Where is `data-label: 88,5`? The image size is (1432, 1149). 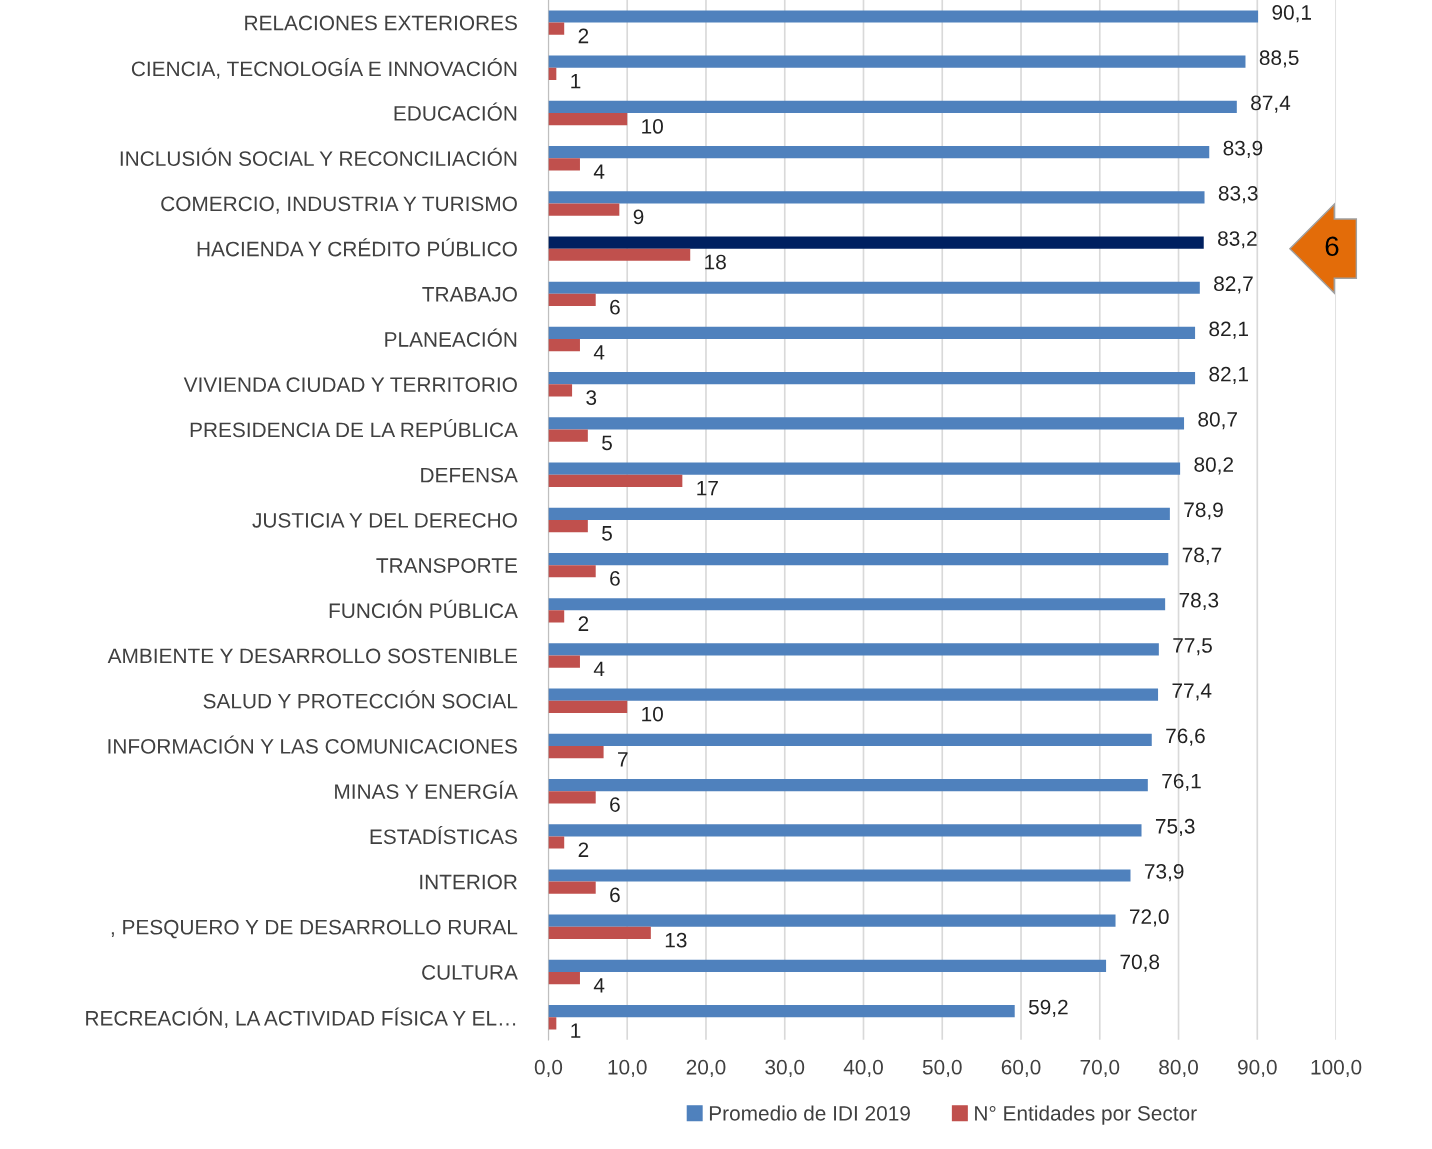 data-label: 88,5 is located at coordinates (1279, 59).